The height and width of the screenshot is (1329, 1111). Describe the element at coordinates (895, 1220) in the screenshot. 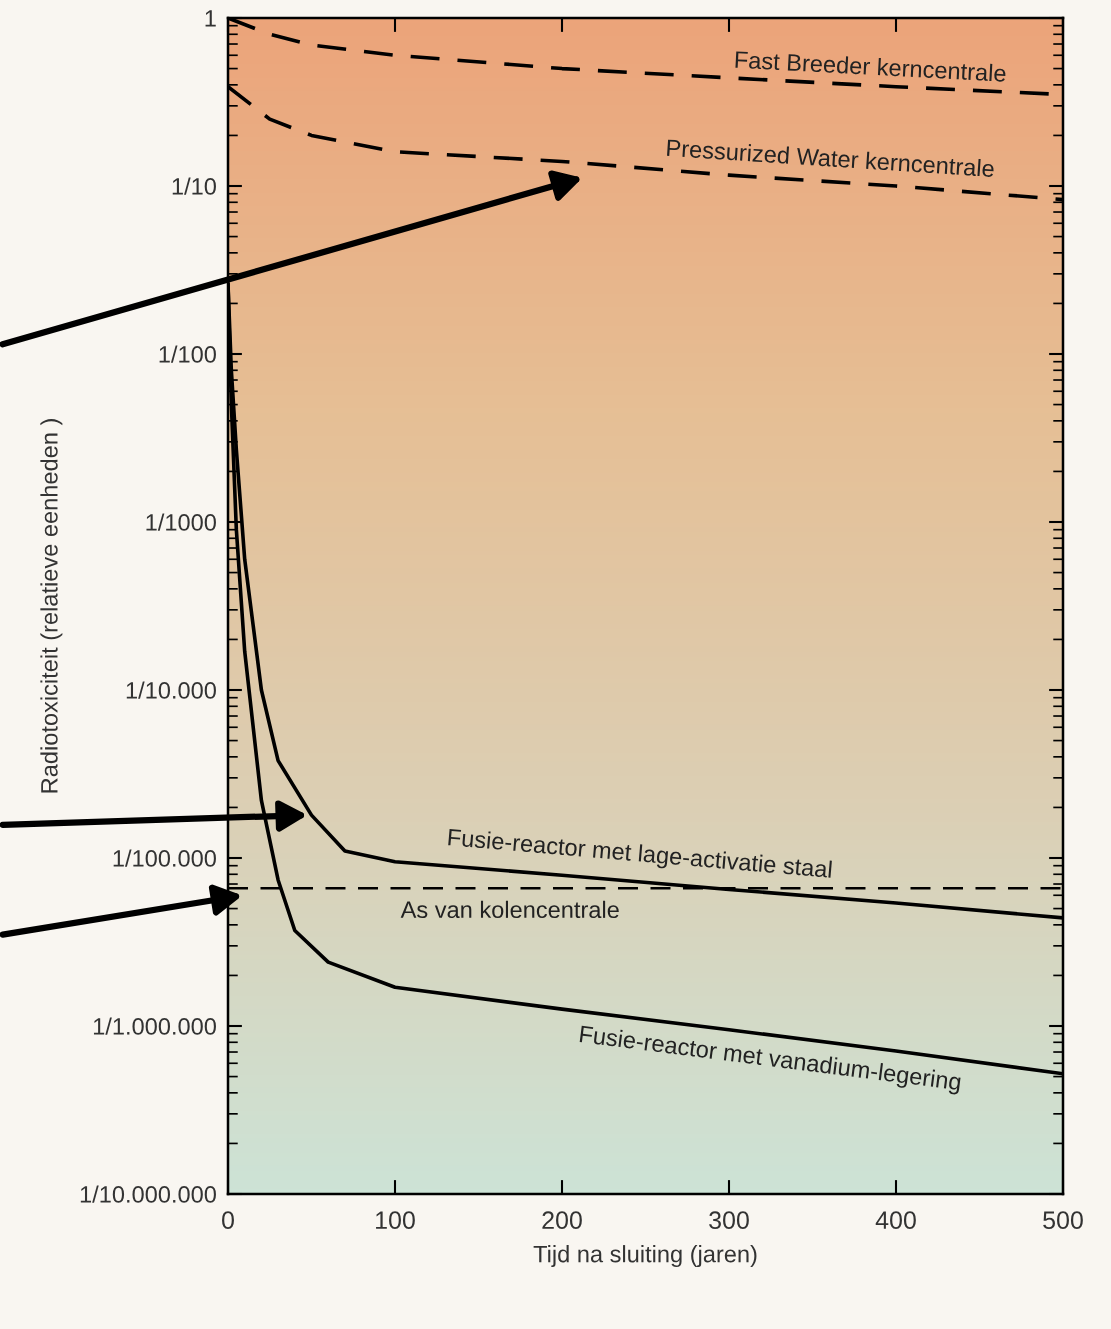

I see `x-tick-label: 400` at that location.